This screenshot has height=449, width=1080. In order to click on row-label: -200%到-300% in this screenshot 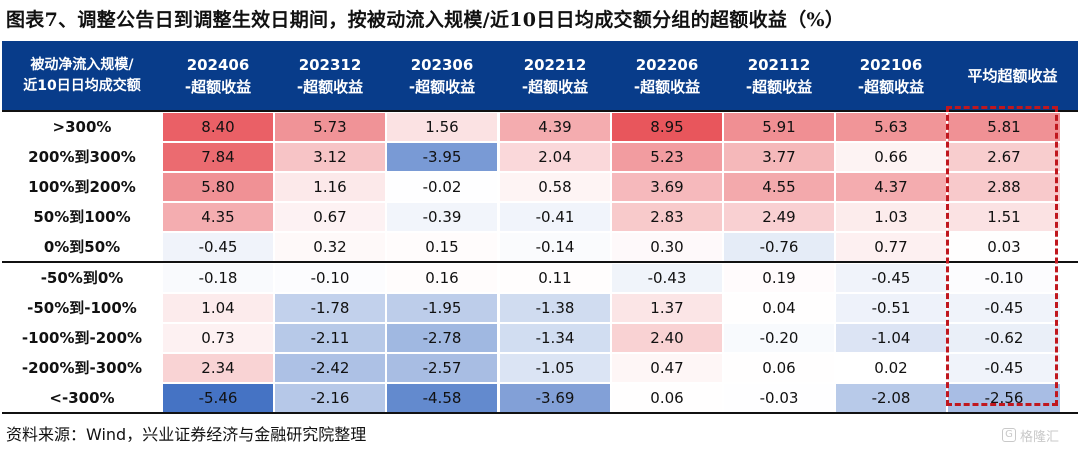, I will do `click(82, 368)`.